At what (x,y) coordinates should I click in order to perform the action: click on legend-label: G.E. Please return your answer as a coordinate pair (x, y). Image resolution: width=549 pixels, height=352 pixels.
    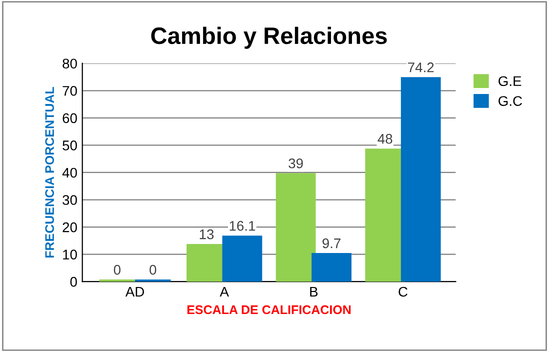
    Looking at the image, I should click on (510, 81).